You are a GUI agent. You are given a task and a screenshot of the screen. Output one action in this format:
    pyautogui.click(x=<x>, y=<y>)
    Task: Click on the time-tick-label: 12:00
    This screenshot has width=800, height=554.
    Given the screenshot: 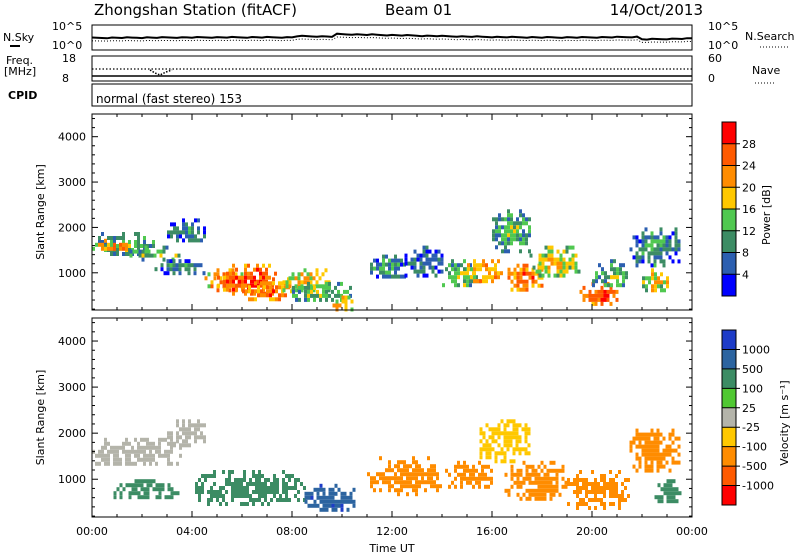 What is the action you would take?
    pyautogui.click(x=392, y=531)
    